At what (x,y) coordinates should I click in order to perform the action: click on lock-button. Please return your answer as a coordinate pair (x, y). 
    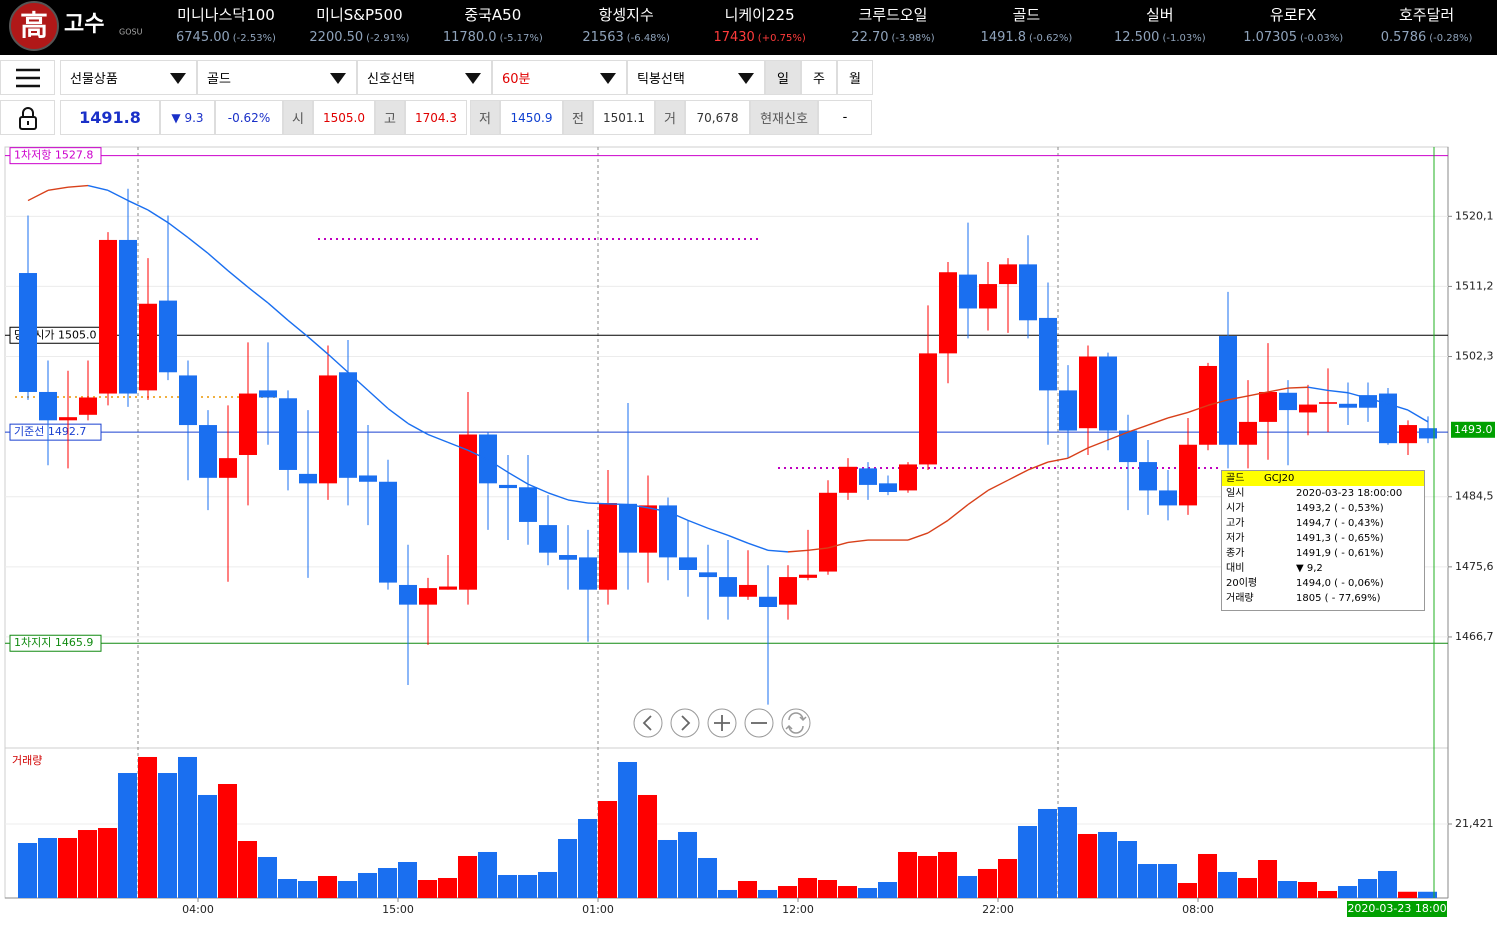
    Looking at the image, I should click on (27, 117).